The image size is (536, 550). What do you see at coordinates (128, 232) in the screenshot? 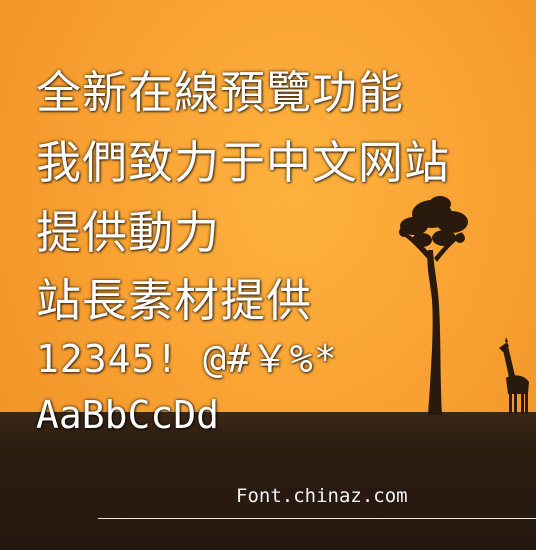
I see `sample-line-3: 提供動力` at bounding box center [128, 232].